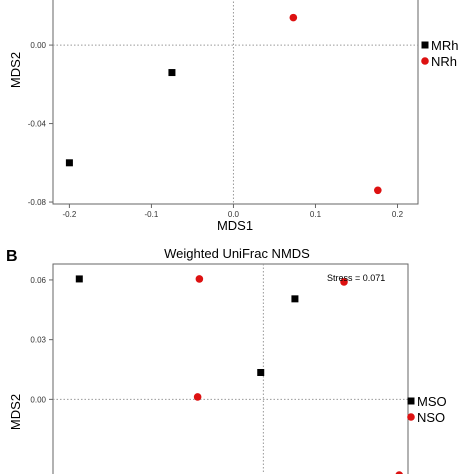 The width and height of the screenshot is (474, 474). Describe the element at coordinates (425, 45) in the screenshot. I see `legend-marker-mrh` at that location.